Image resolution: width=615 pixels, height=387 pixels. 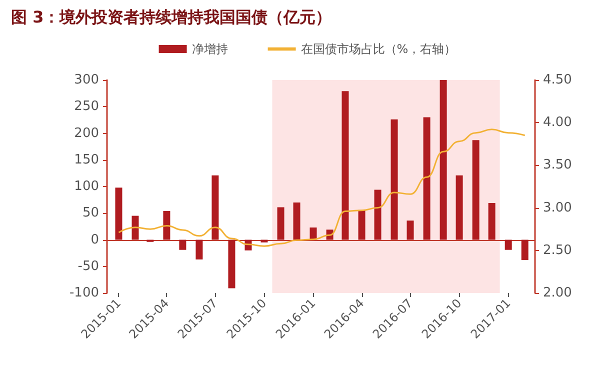 I want to click on y-tick-label: 200, so click(x=86, y=133).